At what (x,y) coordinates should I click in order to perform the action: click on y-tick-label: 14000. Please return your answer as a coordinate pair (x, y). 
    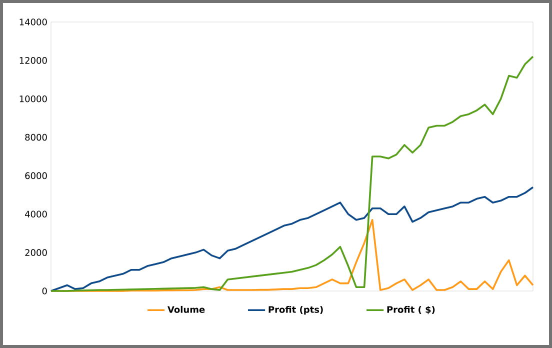
    Looking at the image, I should click on (33, 22).